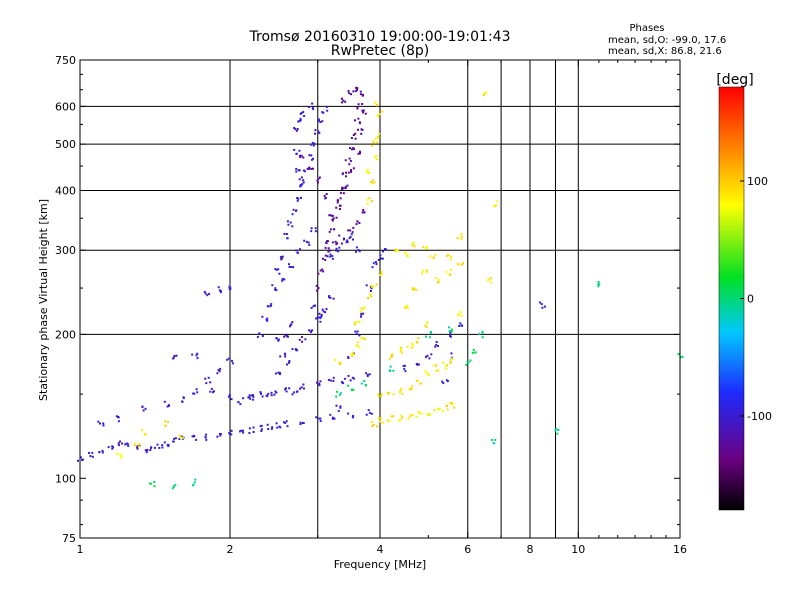 Image resolution: width=800 pixels, height=600 pixels. Describe the element at coordinates (65, 60) in the screenshot. I see `y-tick-label: 750` at that location.